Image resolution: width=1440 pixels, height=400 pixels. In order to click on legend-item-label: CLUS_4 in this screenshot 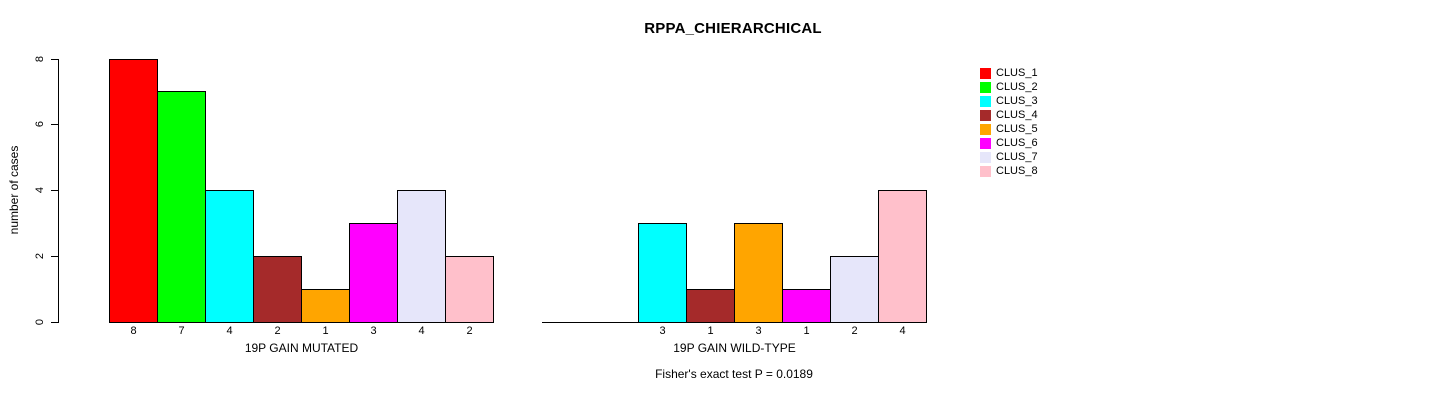, I will do `click(1017, 114)`.